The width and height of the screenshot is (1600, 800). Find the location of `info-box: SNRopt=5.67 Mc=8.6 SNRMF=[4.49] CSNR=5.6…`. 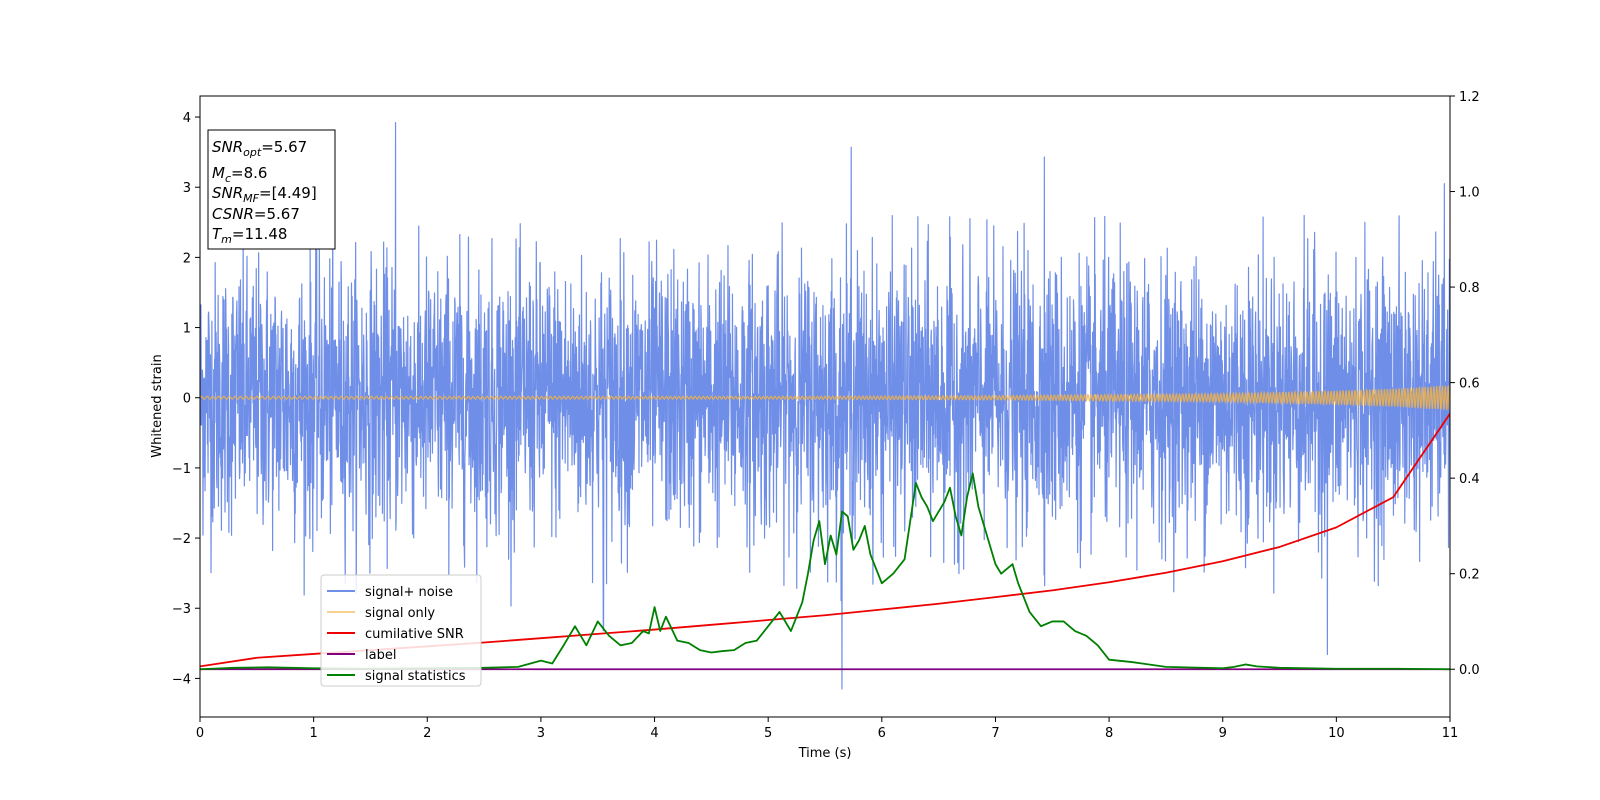

info-box: SNRopt=5.67 Mc=8.6 SNRMF=[4.49] CSNR=5.6… is located at coordinates (271, 189).